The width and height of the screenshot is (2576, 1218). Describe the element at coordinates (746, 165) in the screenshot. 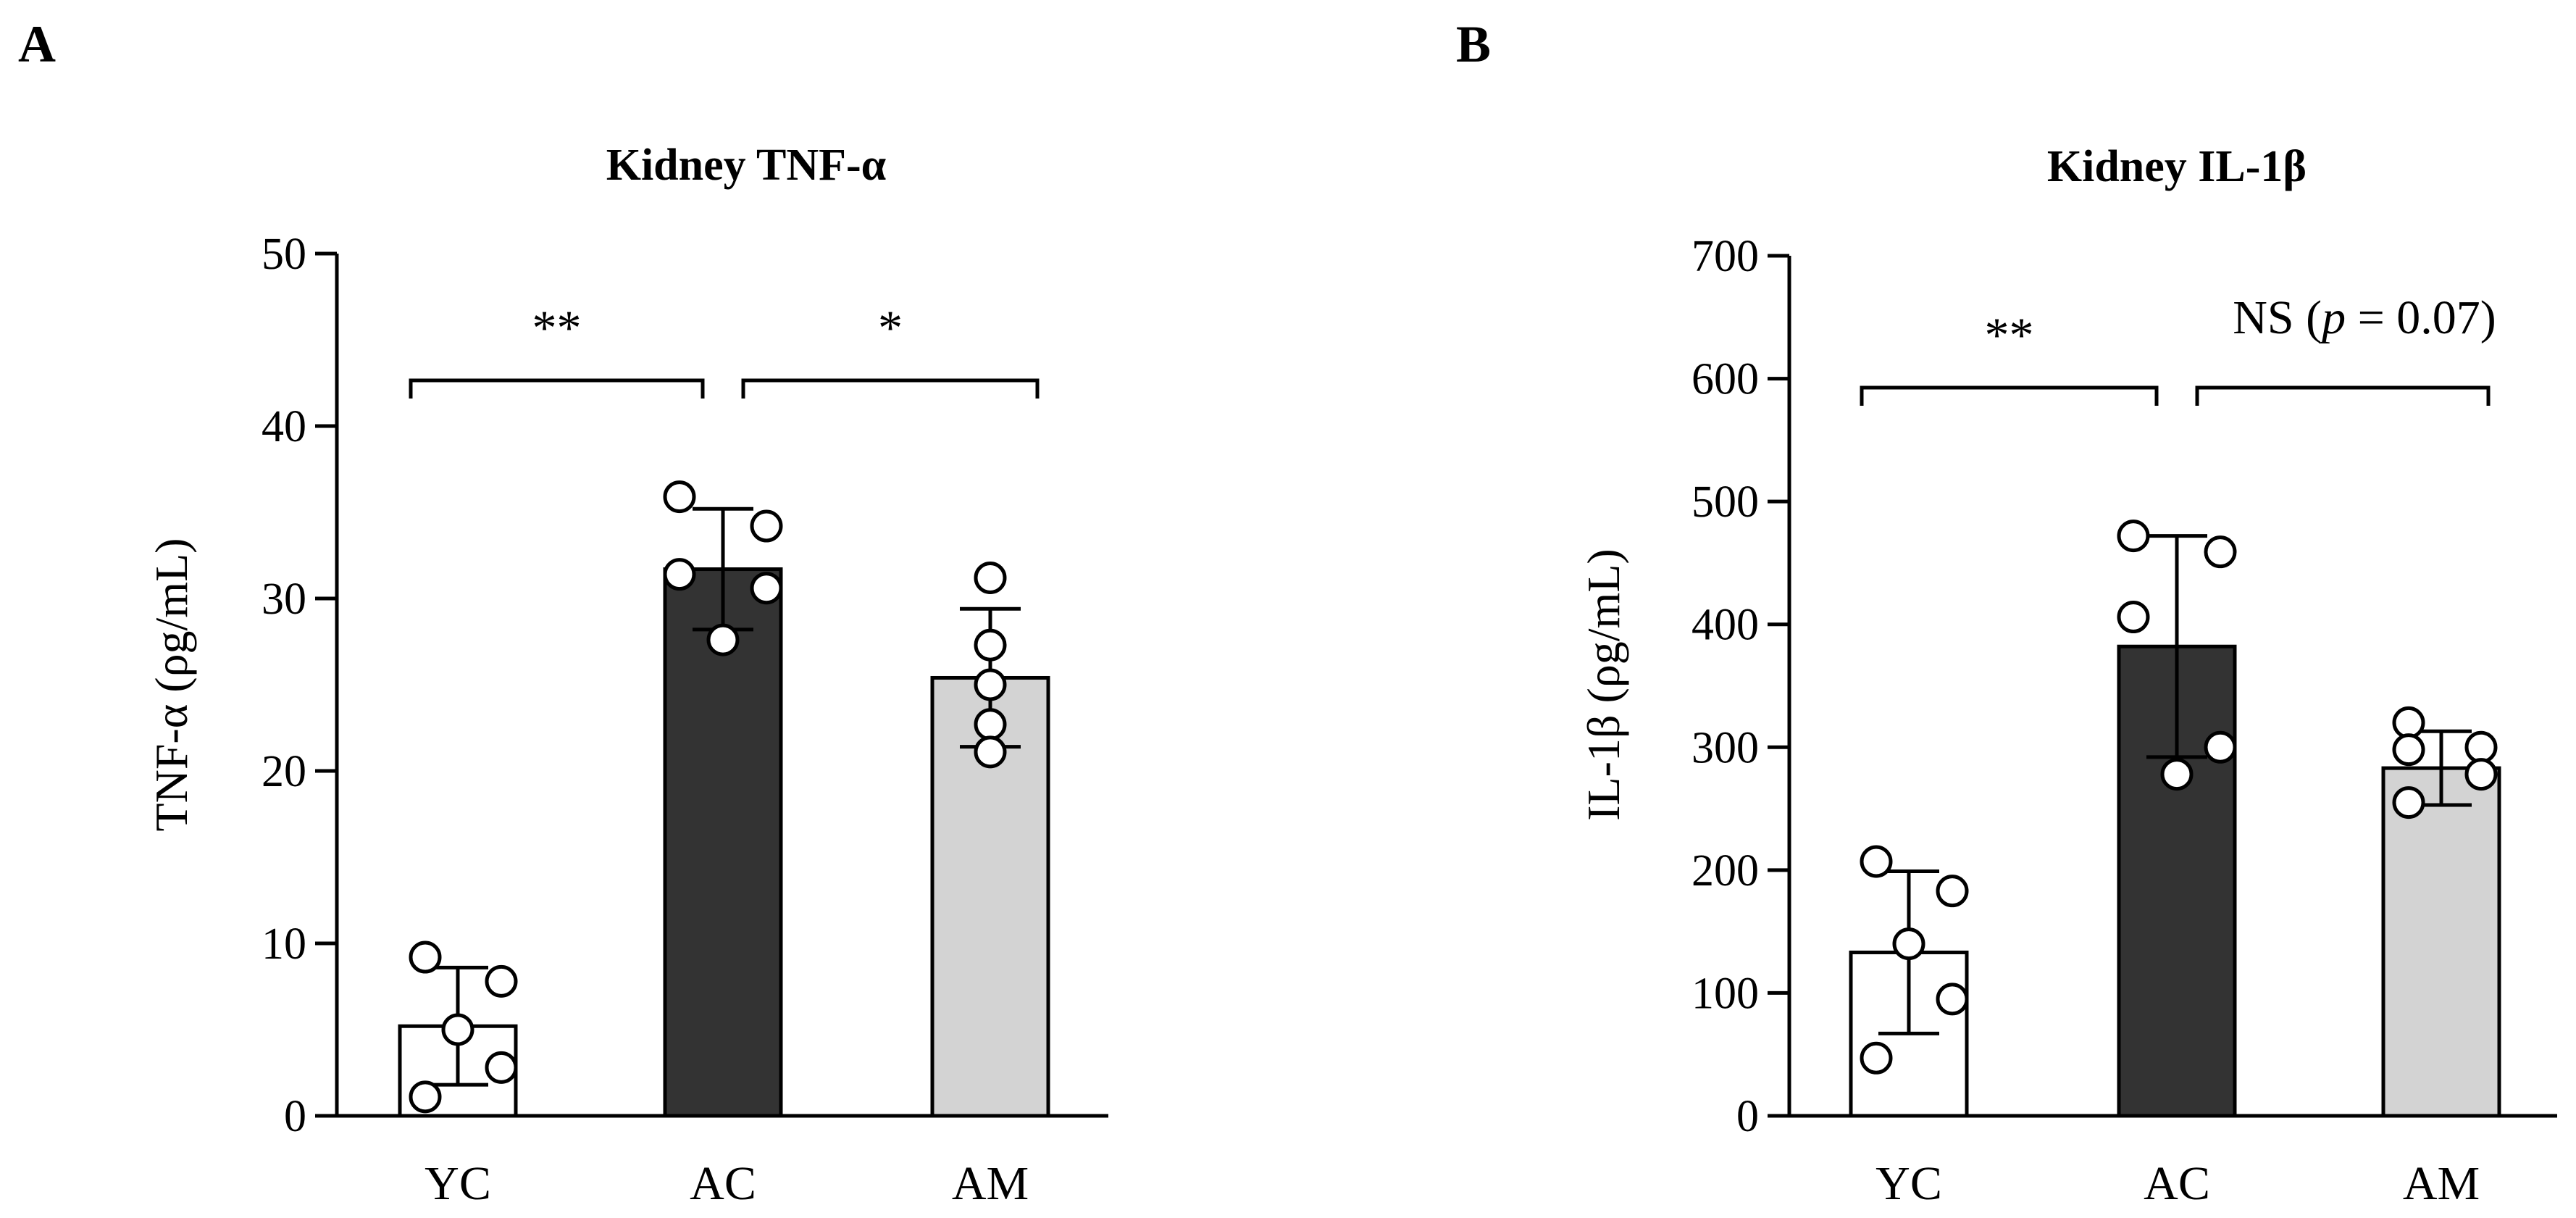

I see `chart-title: Kidney TNF-α` at that location.